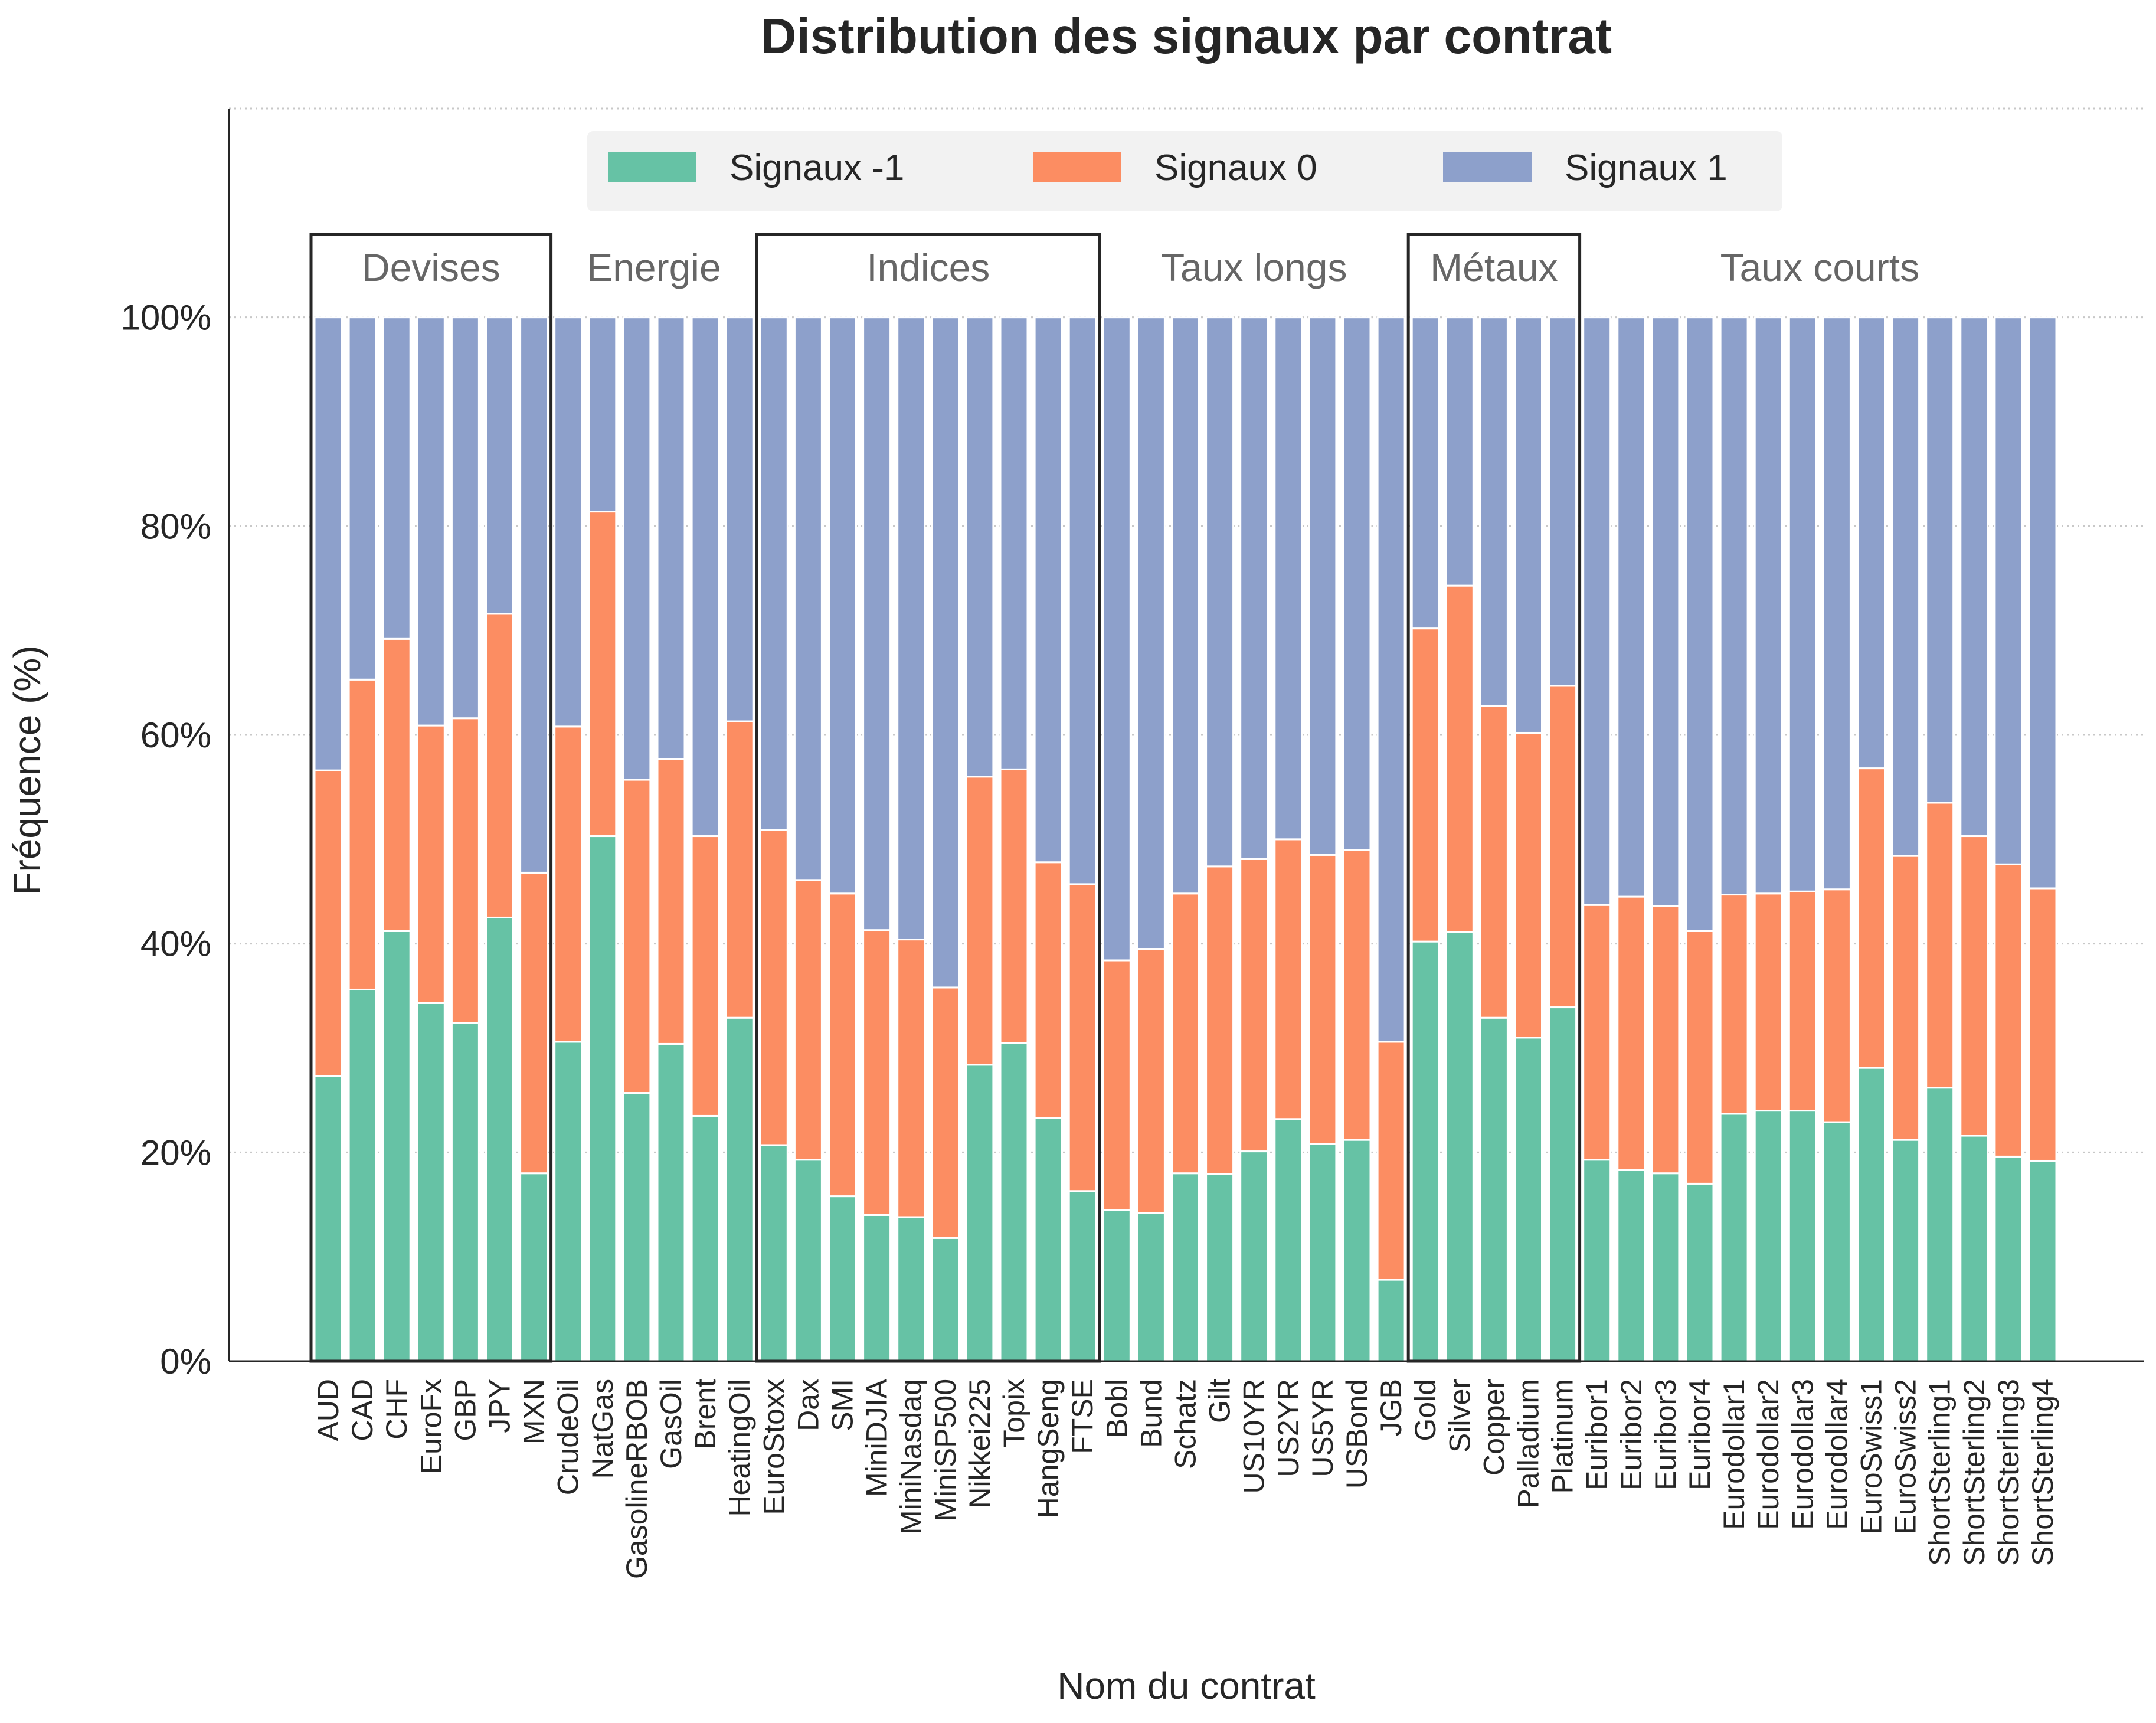 Image resolution: width=2156 pixels, height=1723 pixels. What do you see at coordinates (808, 1405) in the screenshot?
I see `x-tick-label: Dax` at bounding box center [808, 1405].